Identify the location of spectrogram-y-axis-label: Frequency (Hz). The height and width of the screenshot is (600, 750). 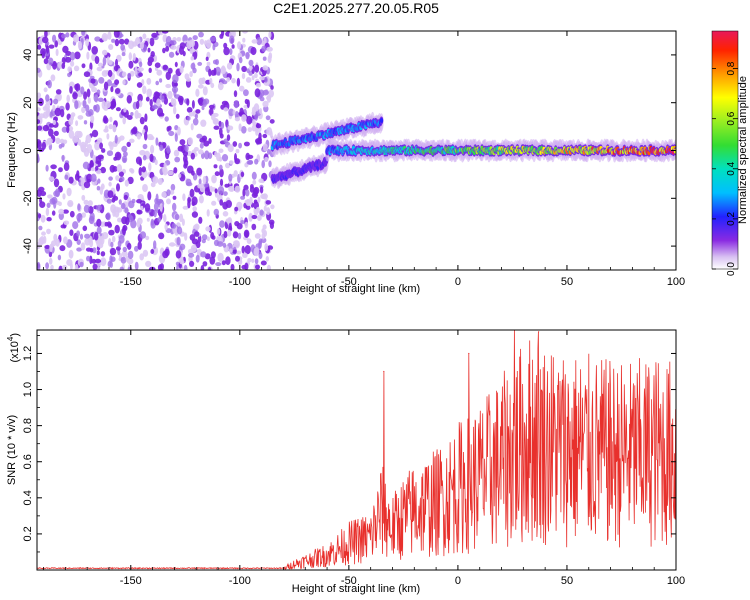
(12, 150).